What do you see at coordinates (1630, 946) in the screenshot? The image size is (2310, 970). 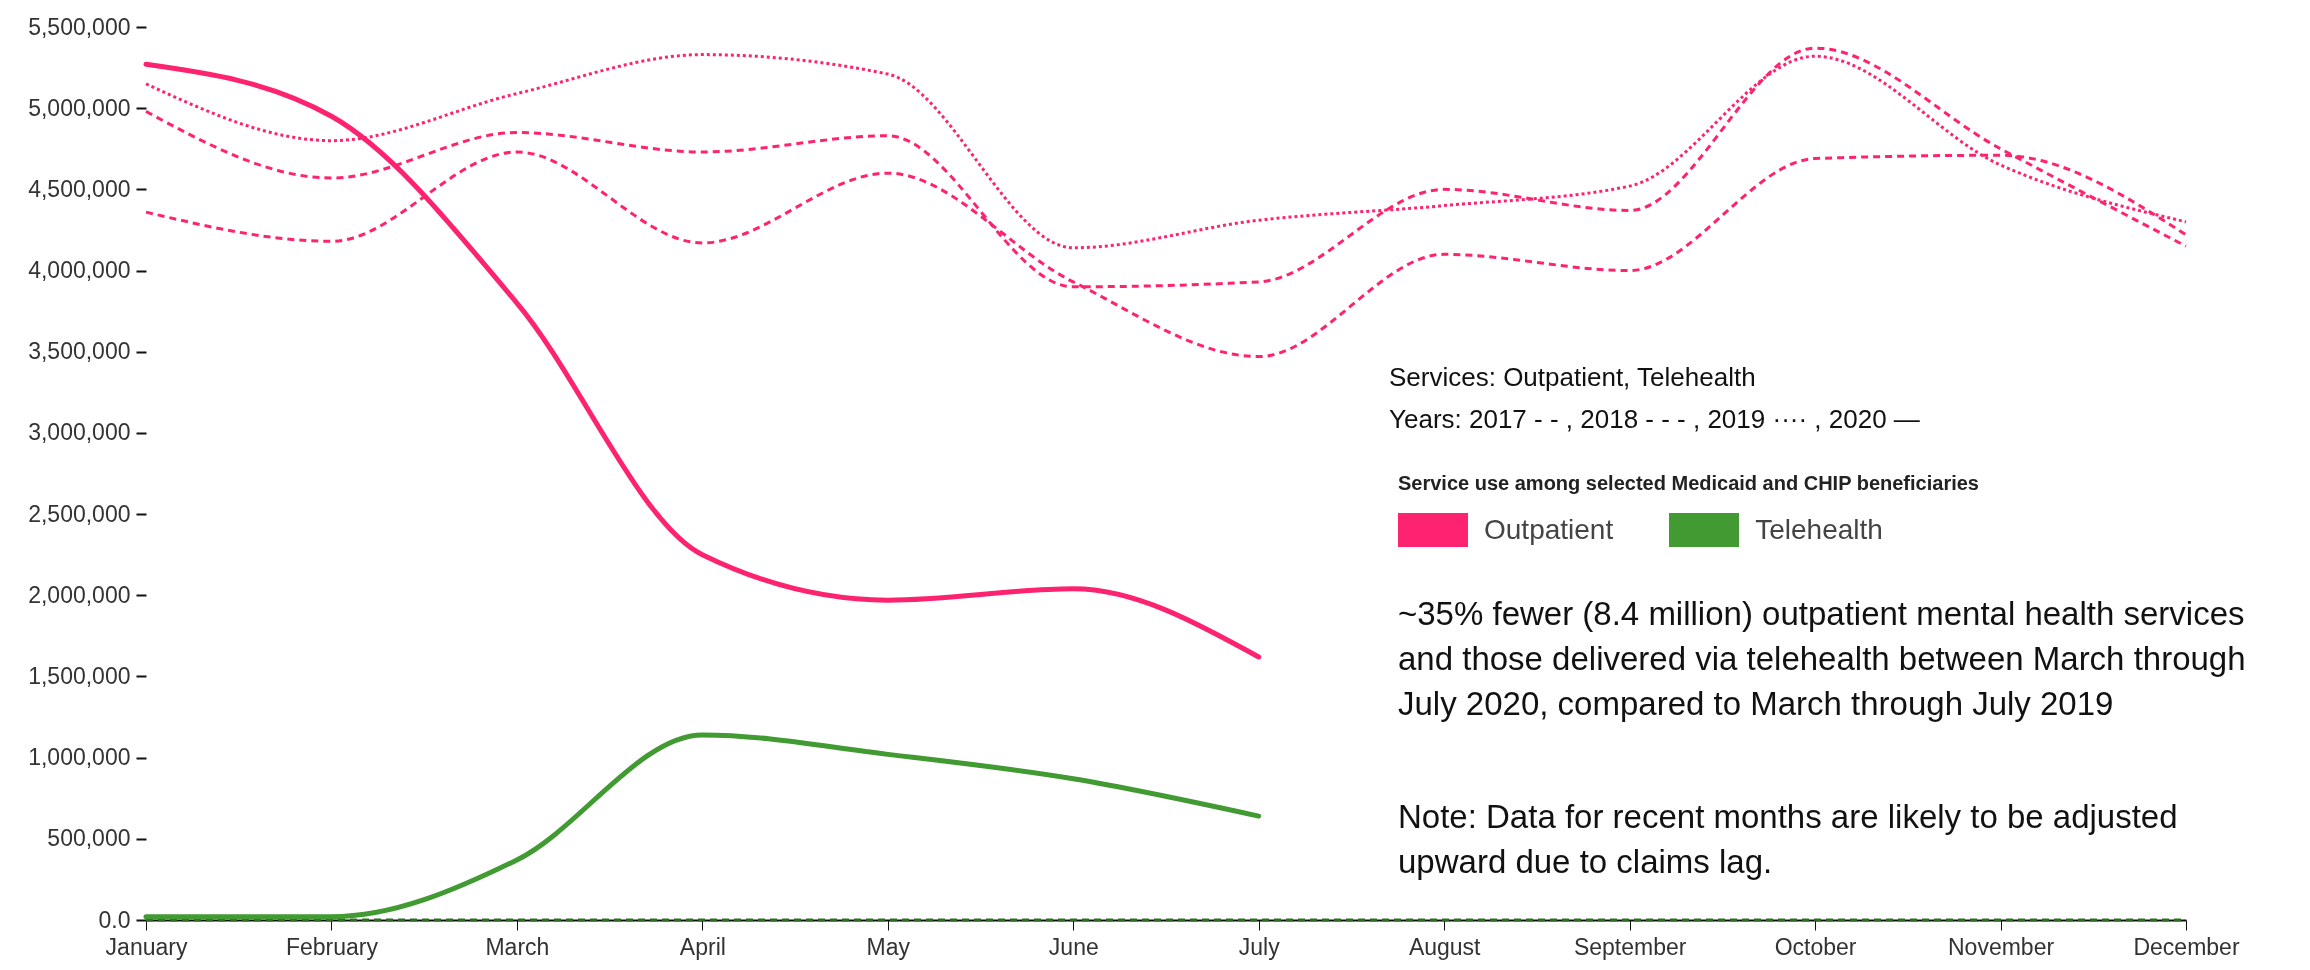 I see `x-tick-label: September` at bounding box center [1630, 946].